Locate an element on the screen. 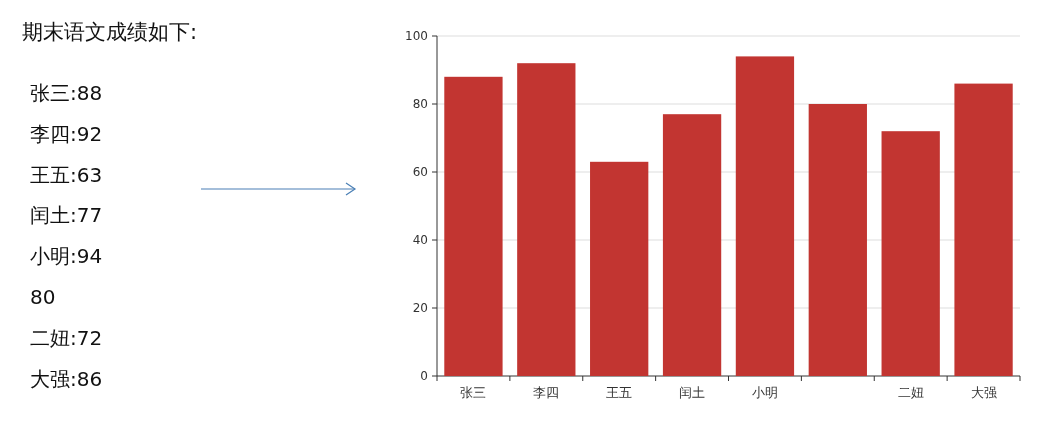 This screenshot has width=1037, height=439. text: 李四:92 is located at coordinates (66, 133).